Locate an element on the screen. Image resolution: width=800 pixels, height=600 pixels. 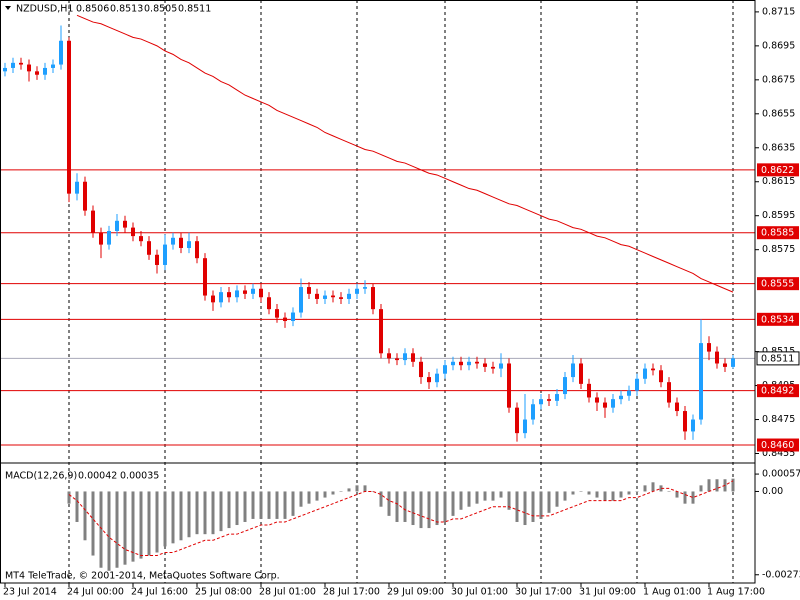
x-tick-label: 23 Jul 2014 is located at coordinates (30, 592).